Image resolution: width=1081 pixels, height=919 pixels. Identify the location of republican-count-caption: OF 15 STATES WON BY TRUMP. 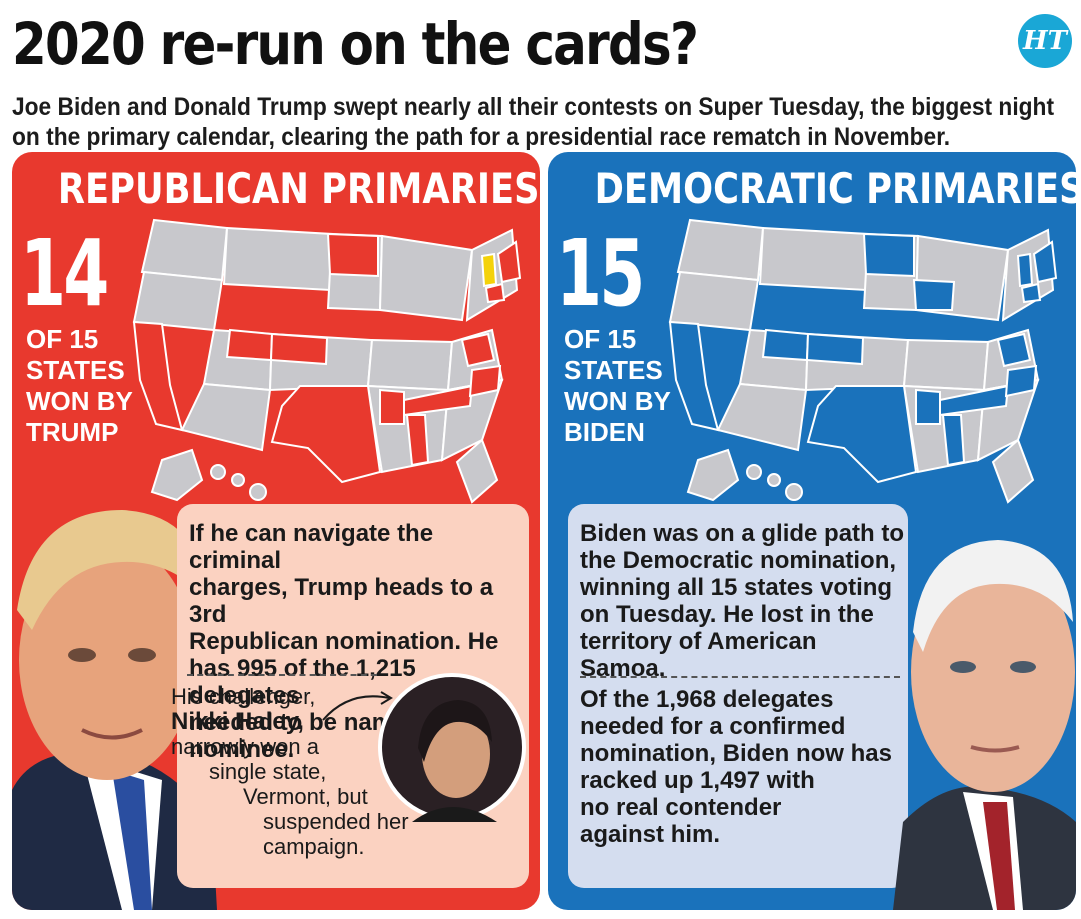
(101, 386).